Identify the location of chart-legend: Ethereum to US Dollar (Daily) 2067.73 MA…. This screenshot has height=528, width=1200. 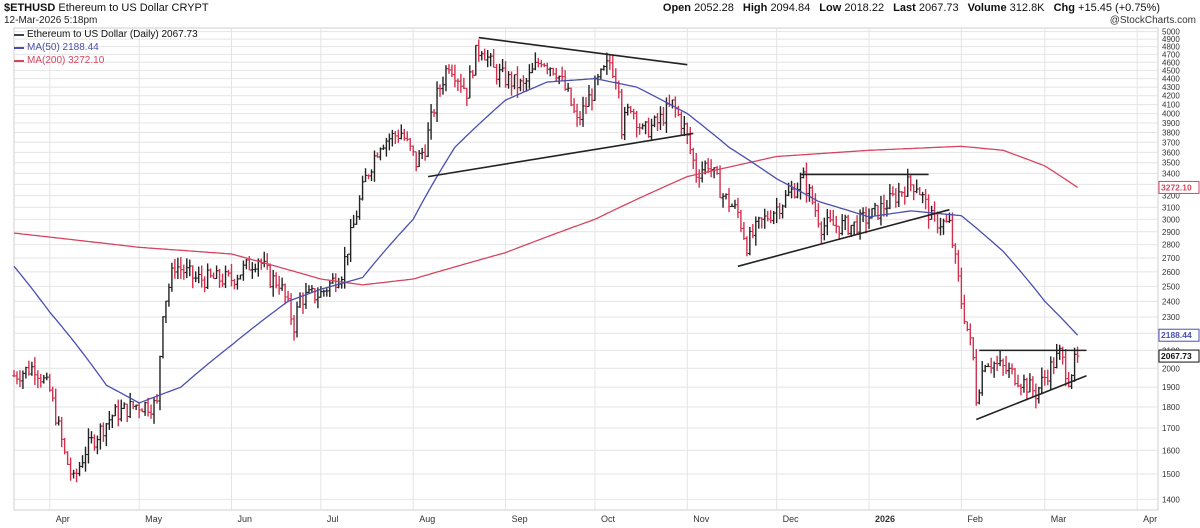
(106, 47).